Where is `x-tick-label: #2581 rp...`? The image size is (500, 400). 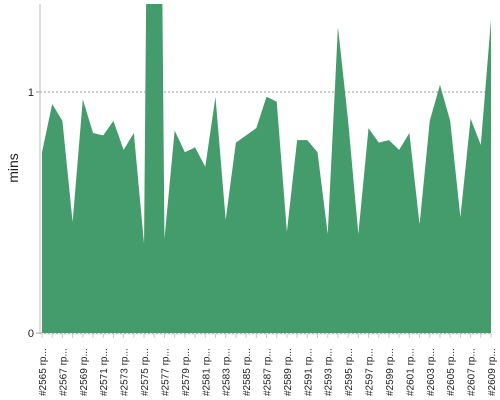 x-tick-label: #2581 rp... is located at coordinates (206, 372).